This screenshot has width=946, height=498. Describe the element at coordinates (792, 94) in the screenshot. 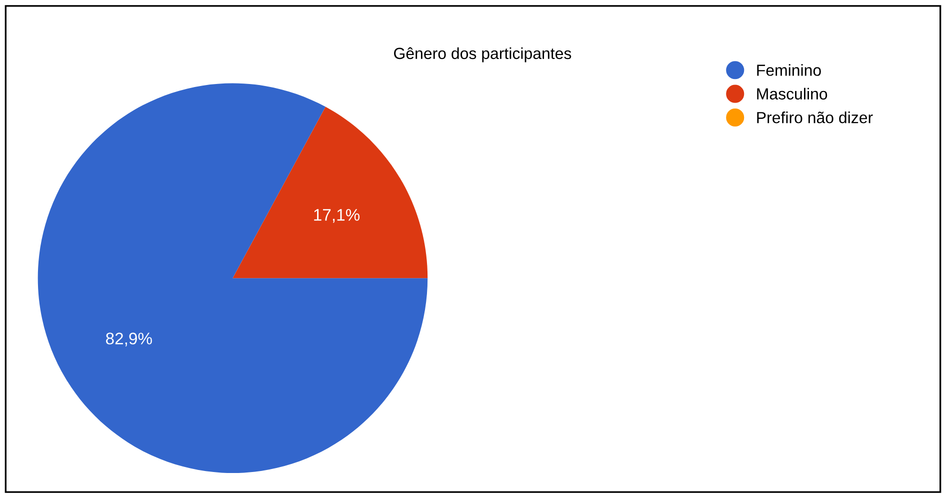

I see `legend-label: Masculino` at that location.